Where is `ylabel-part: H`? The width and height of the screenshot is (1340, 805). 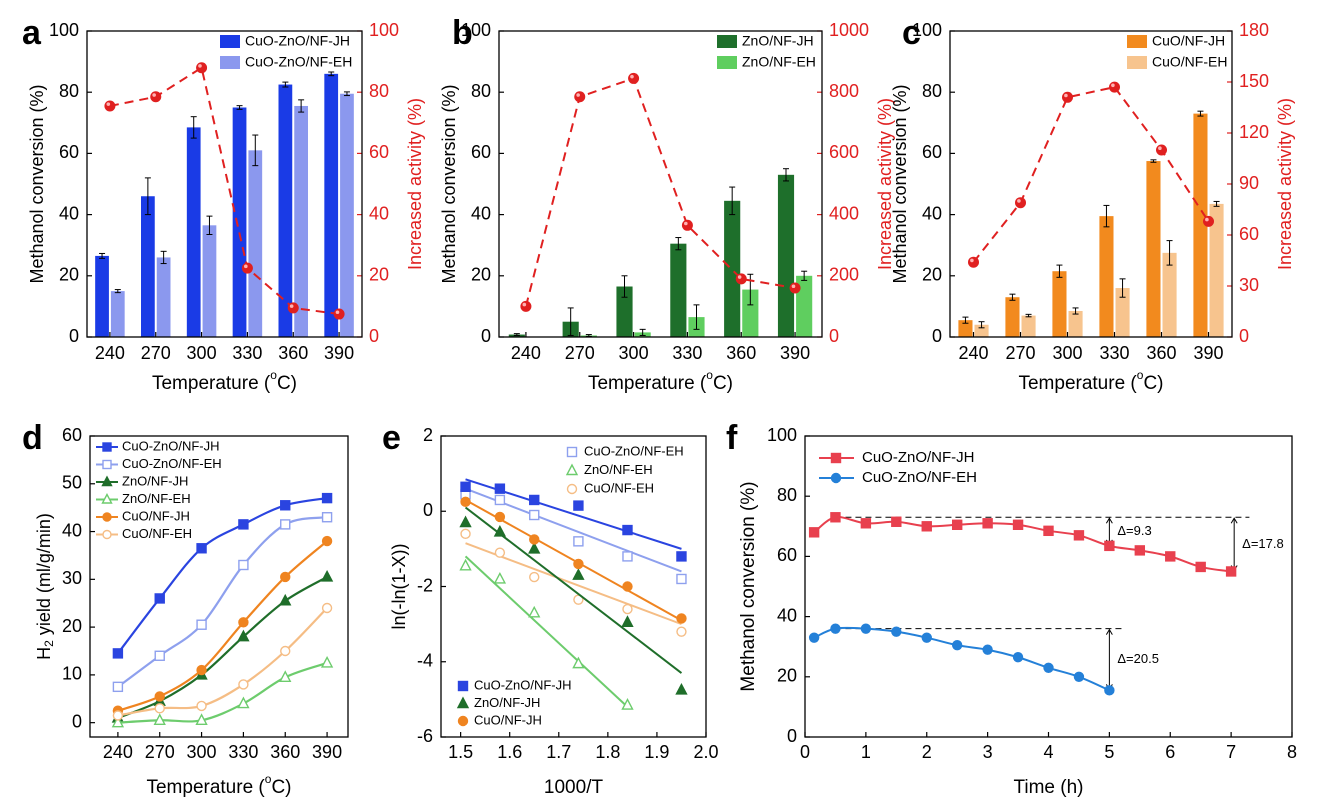 ylabel-part: H is located at coordinates (44, 653).